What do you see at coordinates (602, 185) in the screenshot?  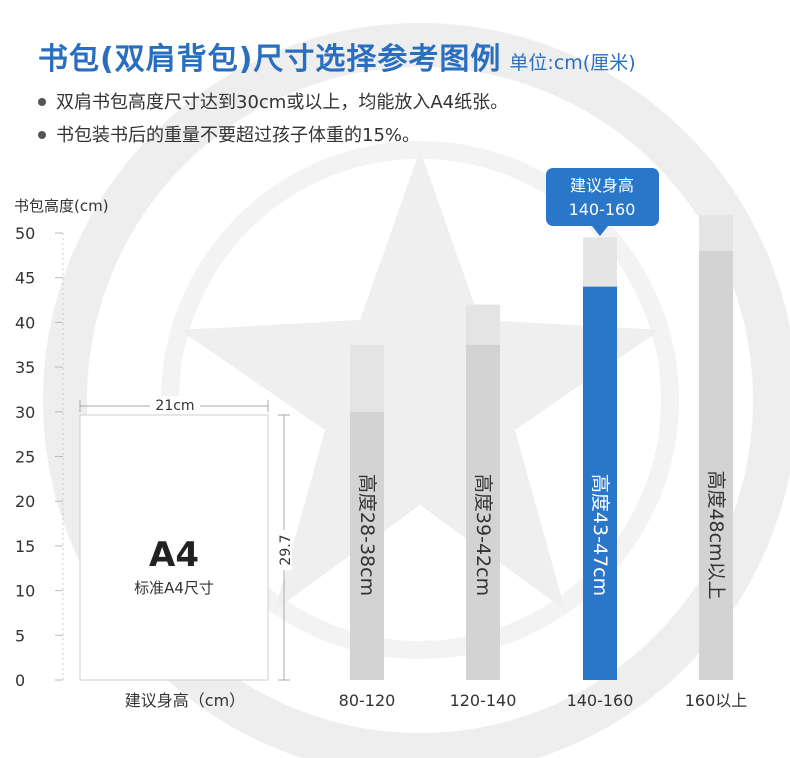 I see `callout-line1: 建议身高` at bounding box center [602, 185].